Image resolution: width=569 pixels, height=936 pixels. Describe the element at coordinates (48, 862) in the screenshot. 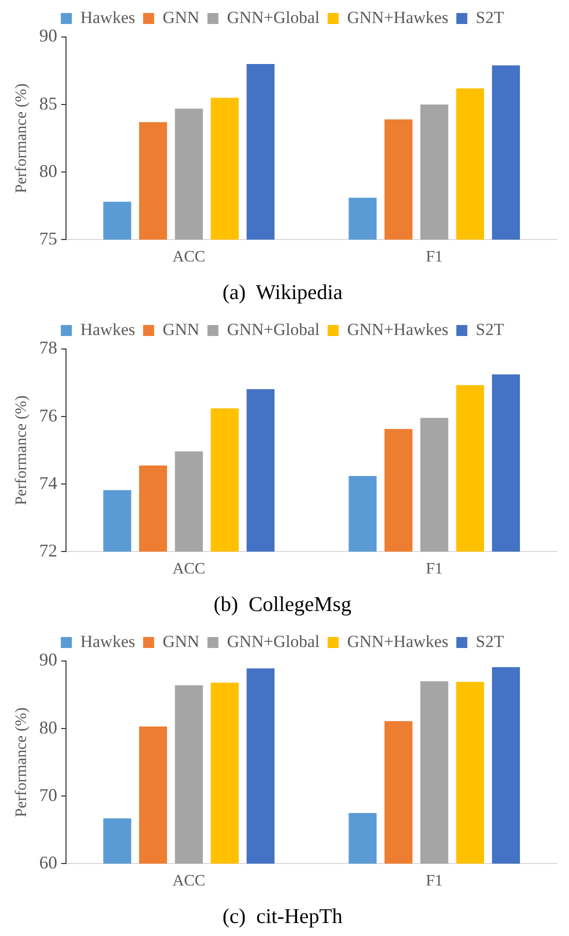

I see `y-tick-label: 60` at that location.